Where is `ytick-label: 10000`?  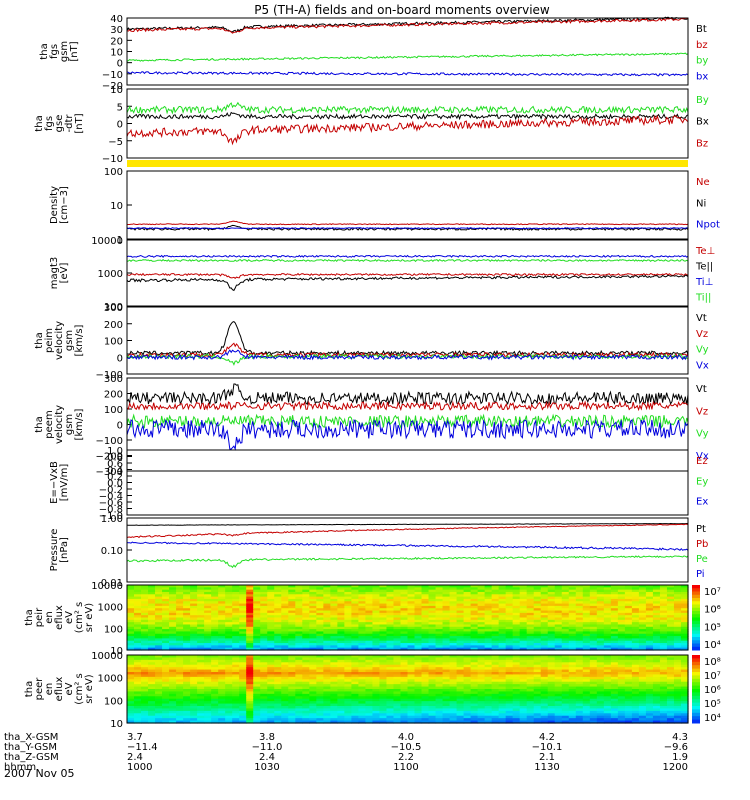
ytick-label: 10000 is located at coordinates (107, 586).